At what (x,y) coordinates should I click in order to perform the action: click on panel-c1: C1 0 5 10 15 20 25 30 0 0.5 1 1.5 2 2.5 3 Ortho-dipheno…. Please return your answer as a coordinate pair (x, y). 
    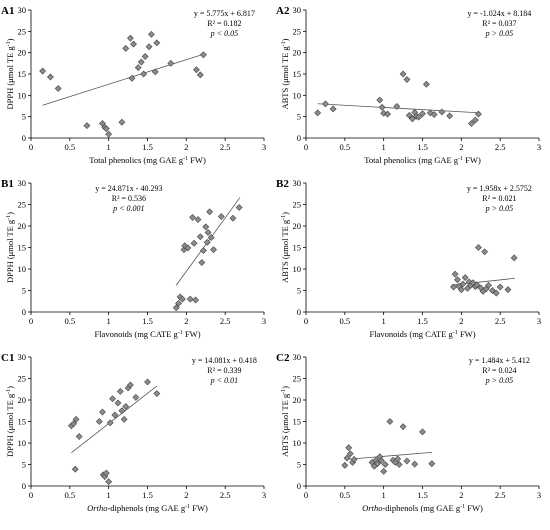
    Looking at the image, I should click on (133, 432).